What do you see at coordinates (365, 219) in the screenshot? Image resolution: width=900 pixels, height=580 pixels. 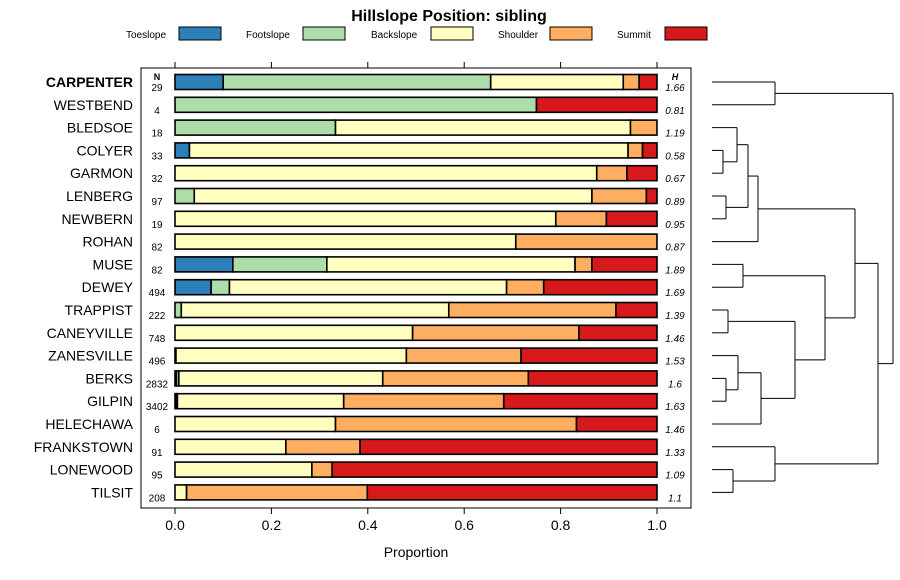 I see `bar-newbern-backslope` at bounding box center [365, 219].